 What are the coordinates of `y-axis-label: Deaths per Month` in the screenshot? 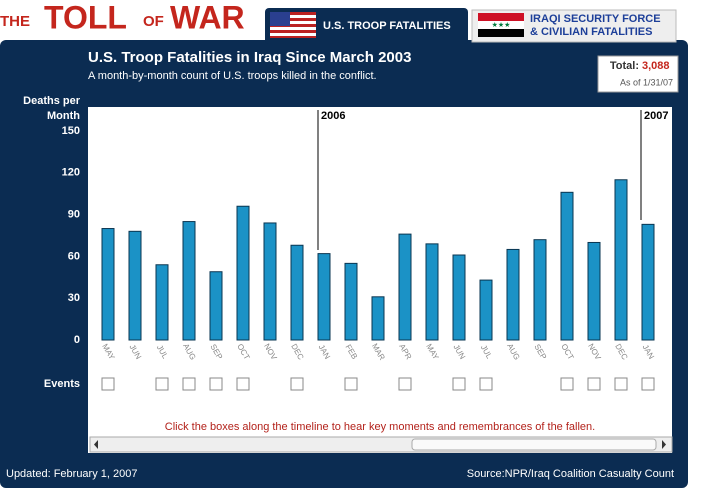 It's located at (51, 108).